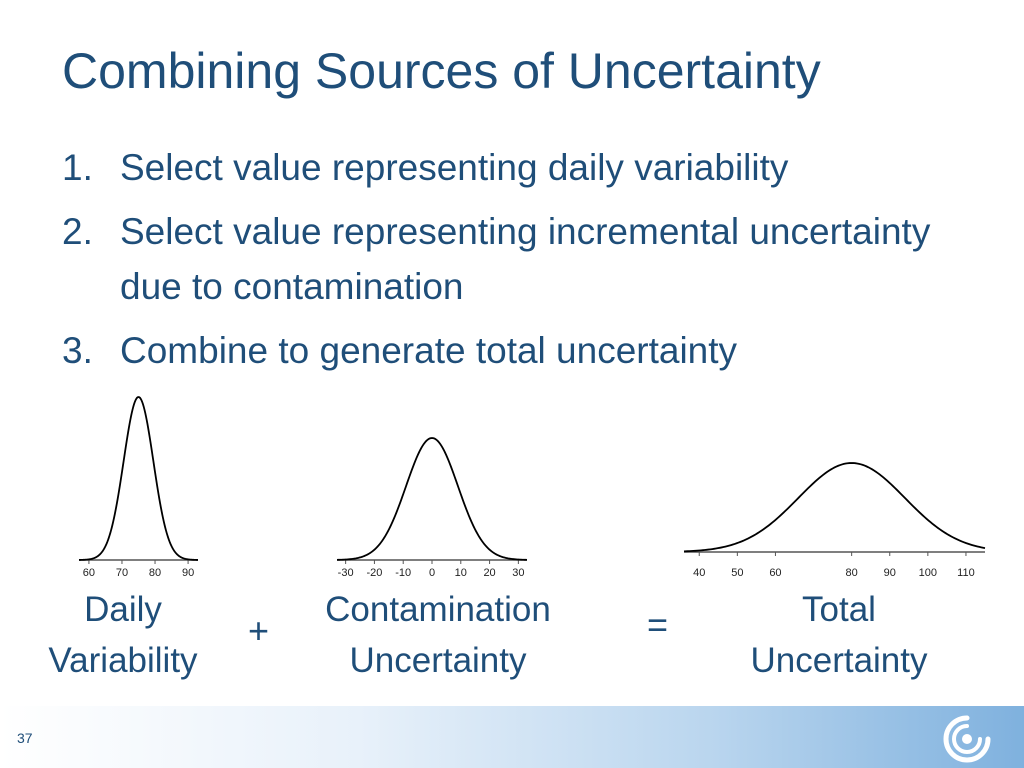 The height and width of the screenshot is (768, 1024). Describe the element at coordinates (441, 71) in the screenshot. I see `slide-title: Combining Sources of Uncertainty` at that location.